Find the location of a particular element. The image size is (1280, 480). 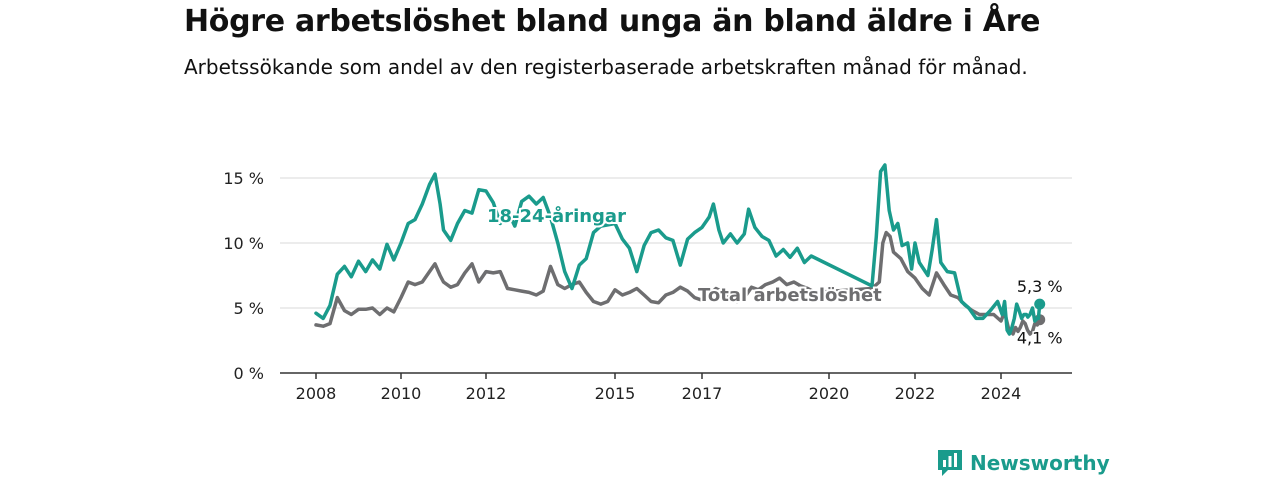

x-tick-label: 2008 is located at coordinates (316, 393).